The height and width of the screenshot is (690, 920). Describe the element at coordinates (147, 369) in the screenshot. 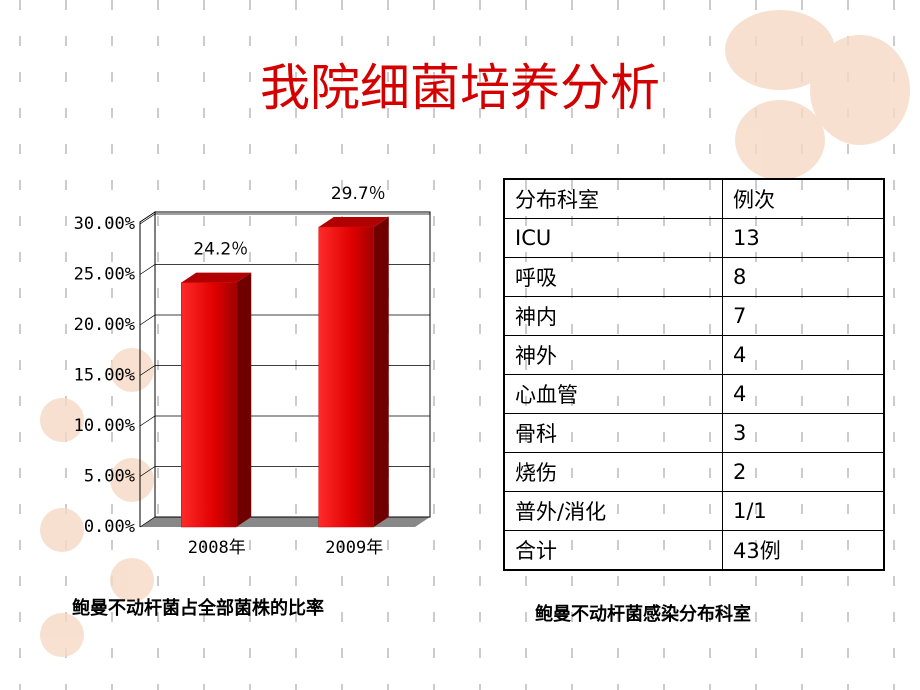

I see `side-wall` at that location.